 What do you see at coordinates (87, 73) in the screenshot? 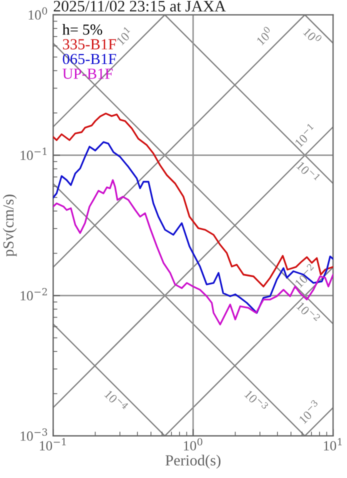
I see `text: UP-B1F` at bounding box center [87, 73].